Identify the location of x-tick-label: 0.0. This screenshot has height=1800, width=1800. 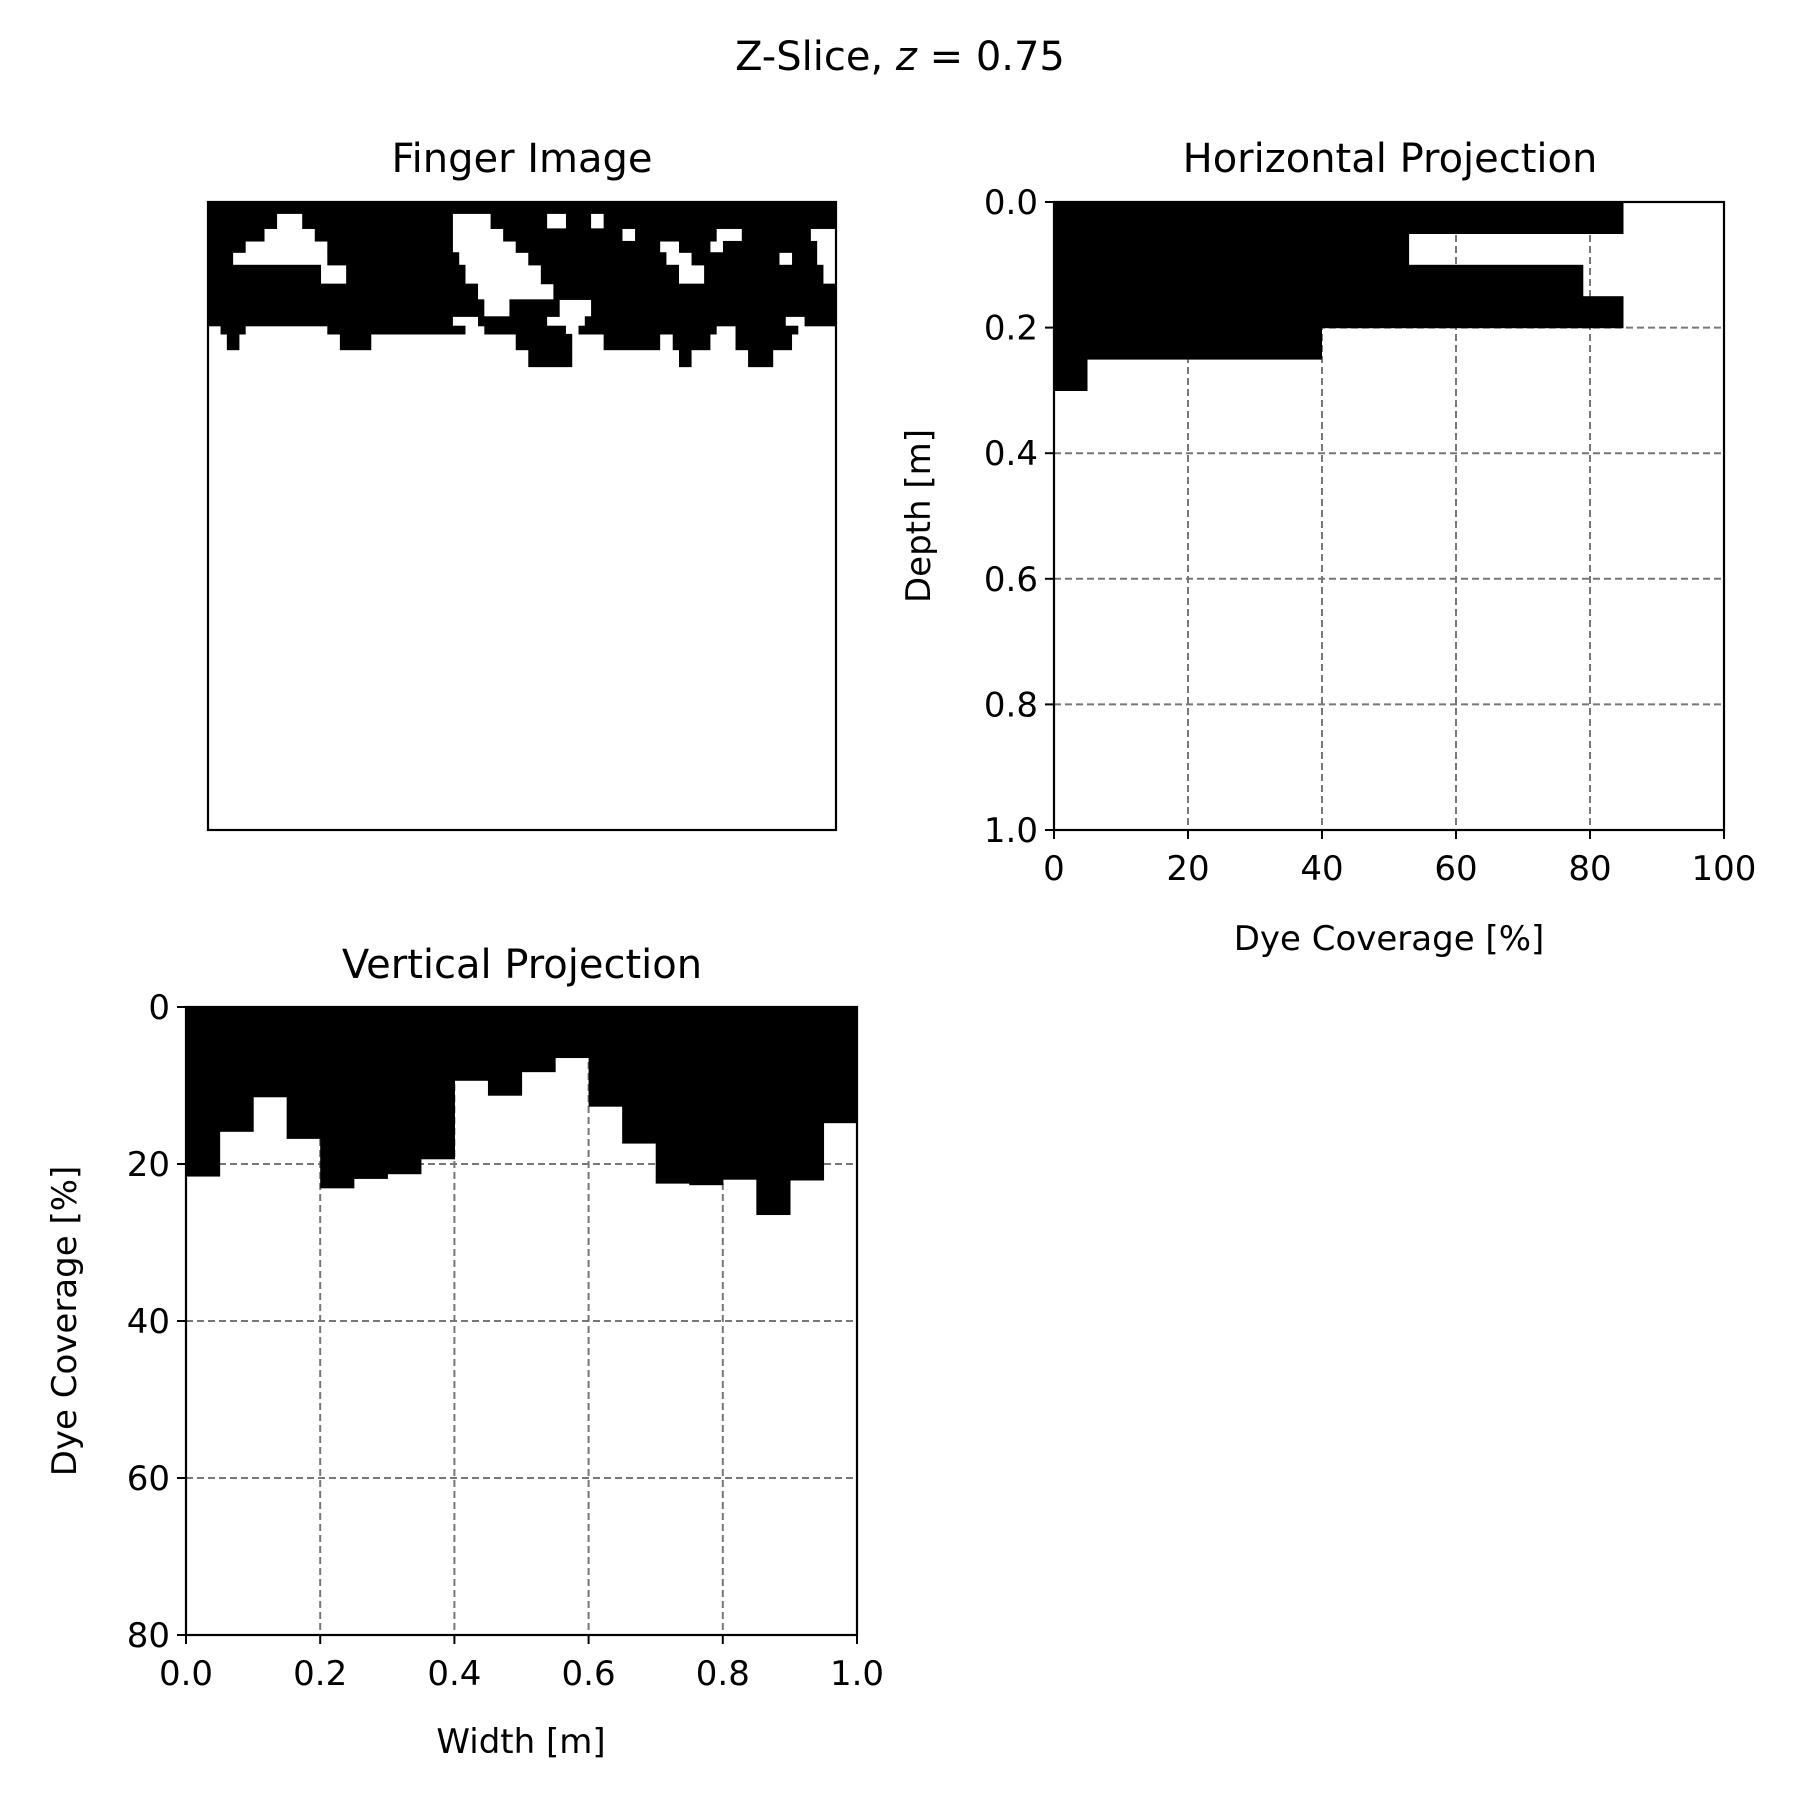
(186, 1674).